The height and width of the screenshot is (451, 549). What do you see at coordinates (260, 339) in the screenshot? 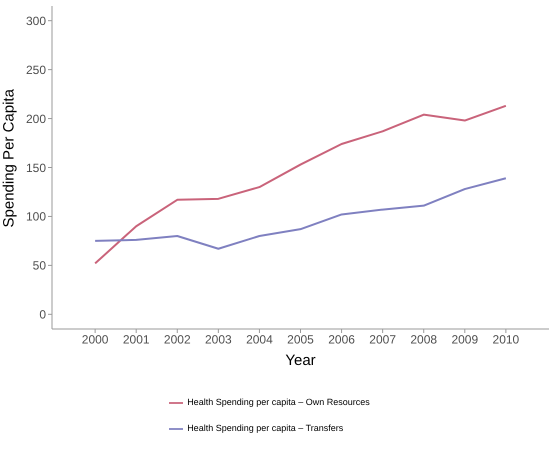
I see `x-tick-label: 2004` at bounding box center [260, 339].